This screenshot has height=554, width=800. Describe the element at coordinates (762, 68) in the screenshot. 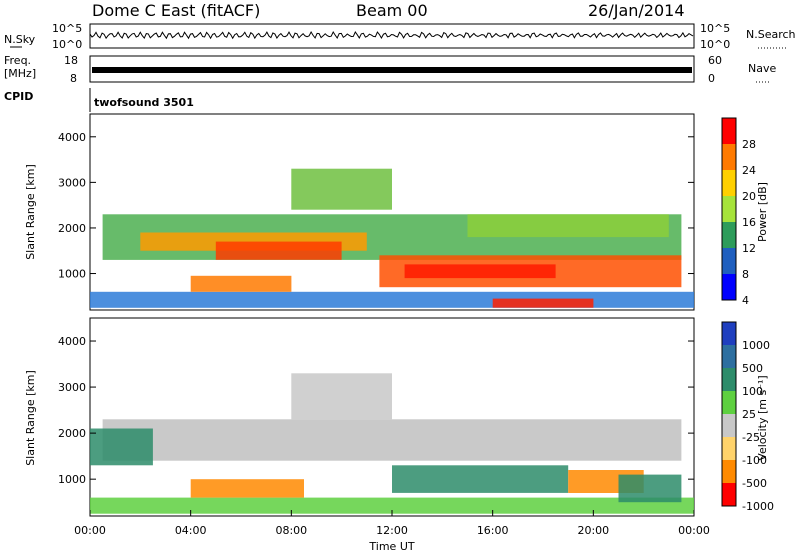

I see `nave-label: Nave` at that location.